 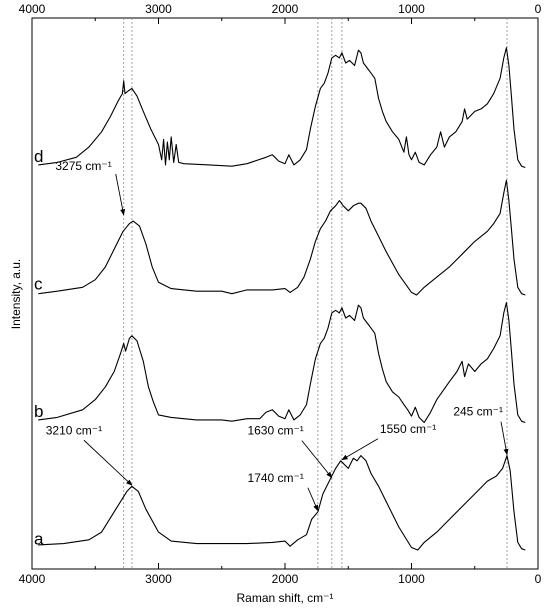 I want to click on series-label-a: a, so click(x=39, y=538).